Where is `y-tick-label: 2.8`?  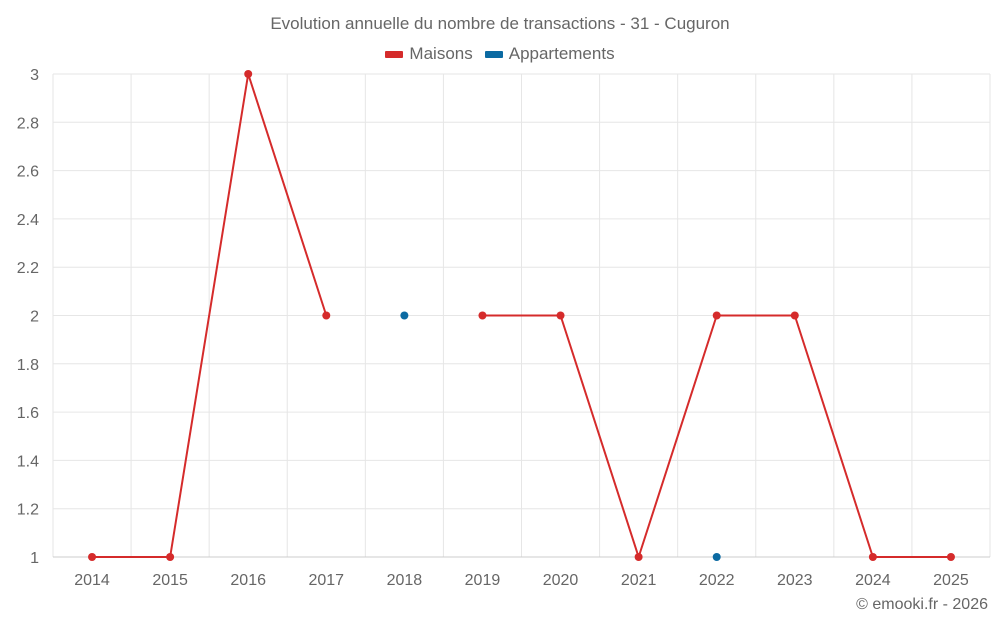 y-tick-label: 2.8 is located at coordinates (28, 123).